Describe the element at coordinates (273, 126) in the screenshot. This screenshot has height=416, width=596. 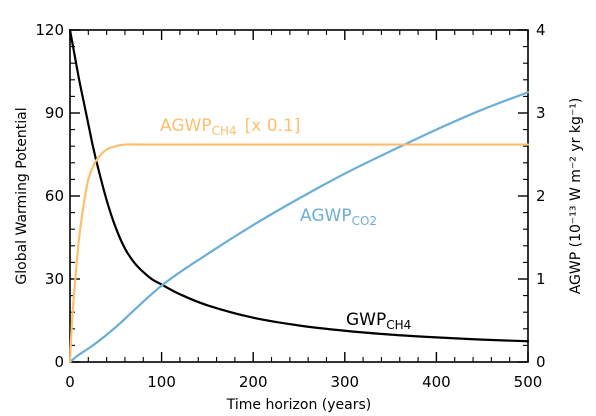
I see `series-label-agwp-ch4-suffix: [x 0.1]` at that location.